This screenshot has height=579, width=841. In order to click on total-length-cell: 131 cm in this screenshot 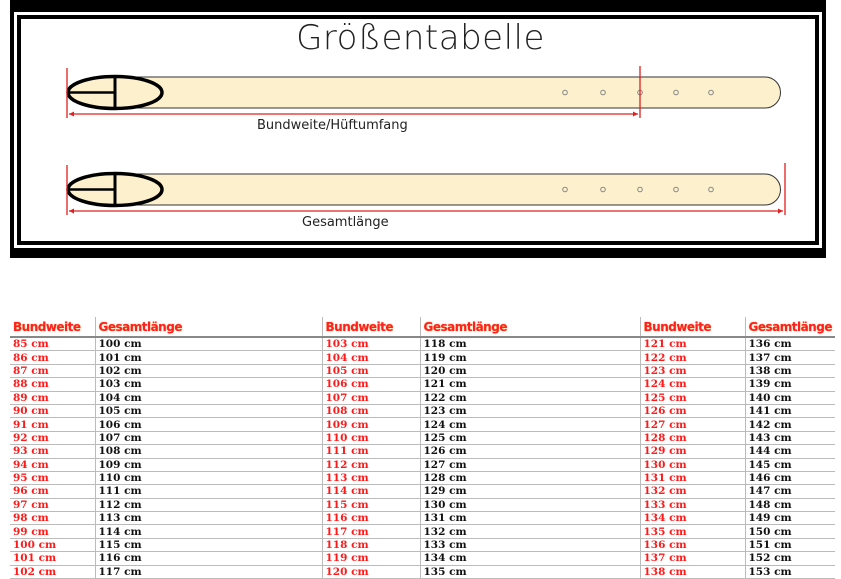, I will do `click(529, 518)`.